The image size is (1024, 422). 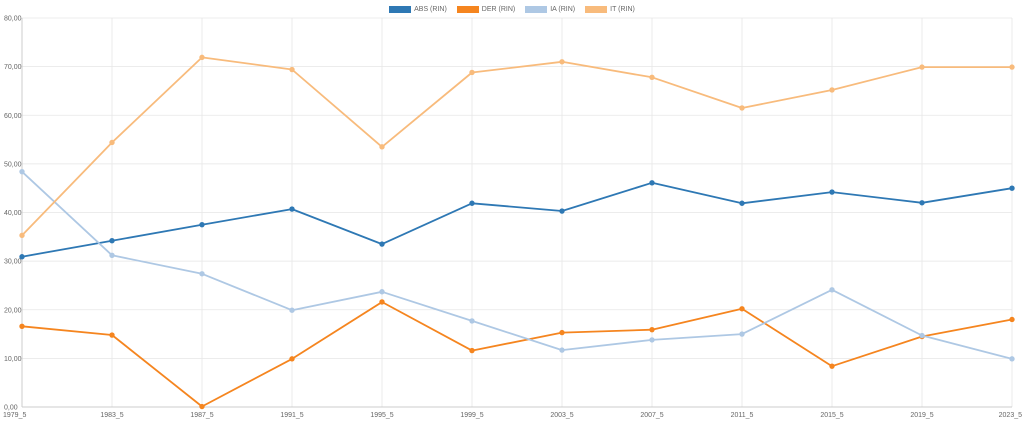 I want to click on x-tick-label: 2019_5, so click(x=921, y=415).